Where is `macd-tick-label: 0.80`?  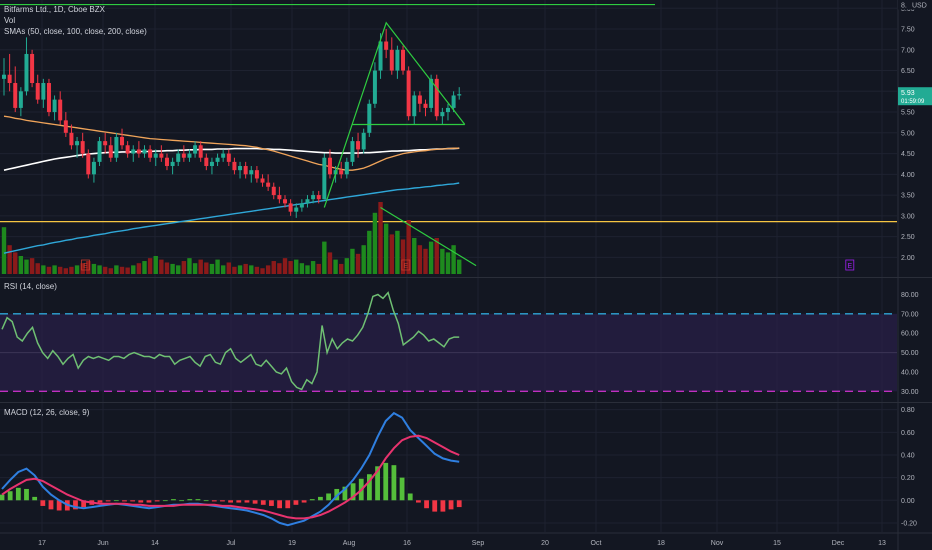
macd-tick-label: 0.80 is located at coordinates (908, 410).